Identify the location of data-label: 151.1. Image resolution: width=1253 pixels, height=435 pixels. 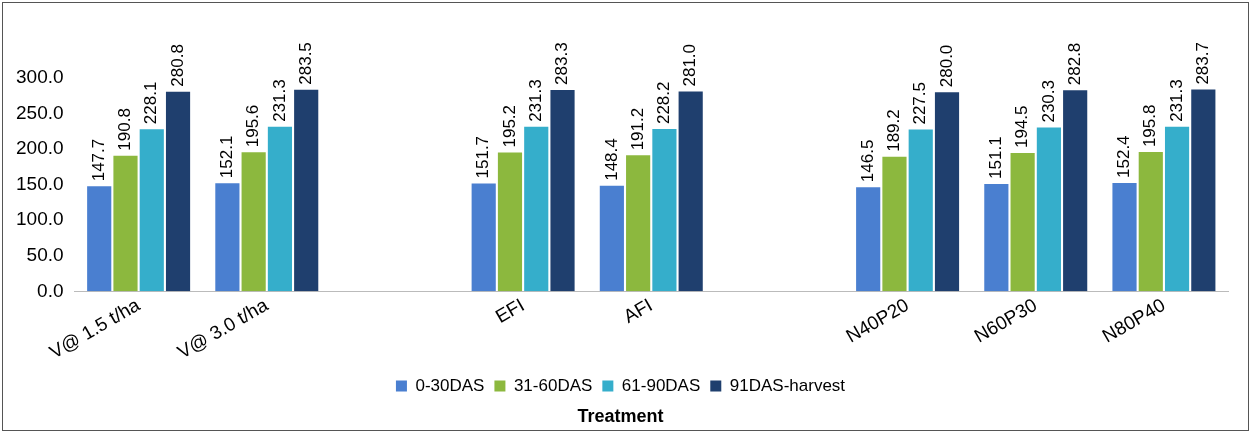
(996, 157).